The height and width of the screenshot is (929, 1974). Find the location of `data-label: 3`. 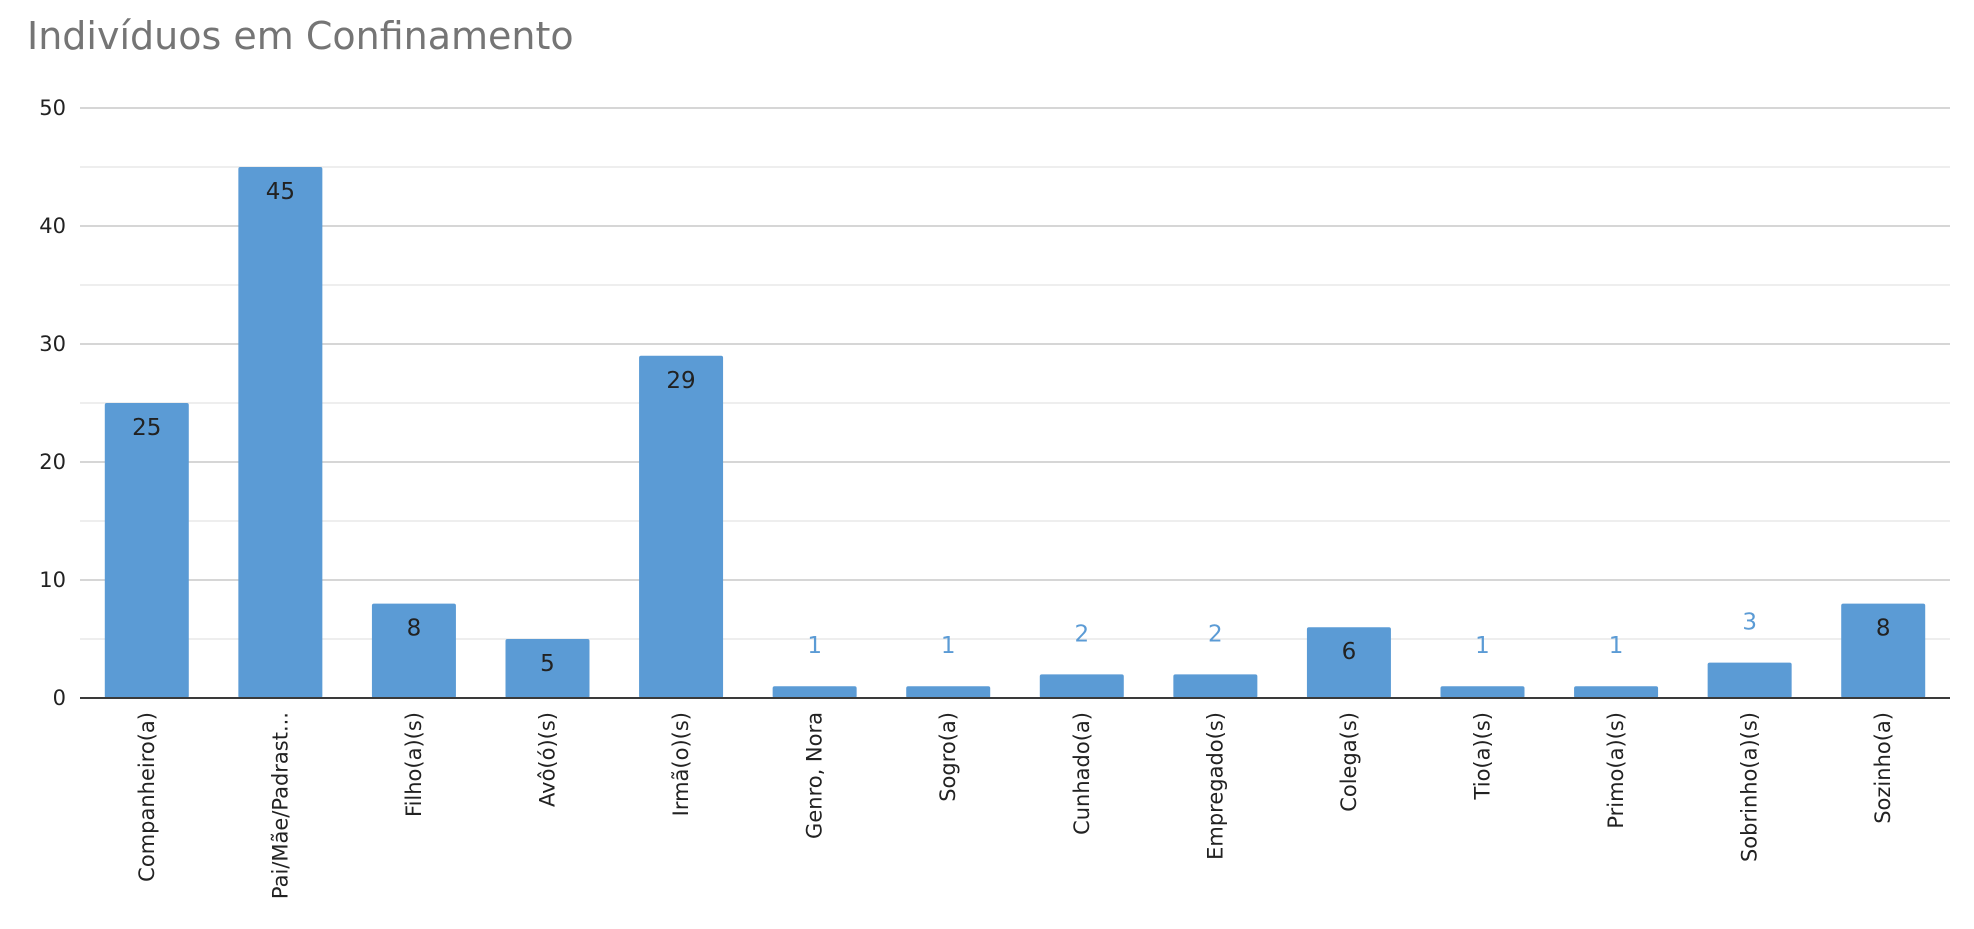

data-label: 3 is located at coordinates (1749, 623).